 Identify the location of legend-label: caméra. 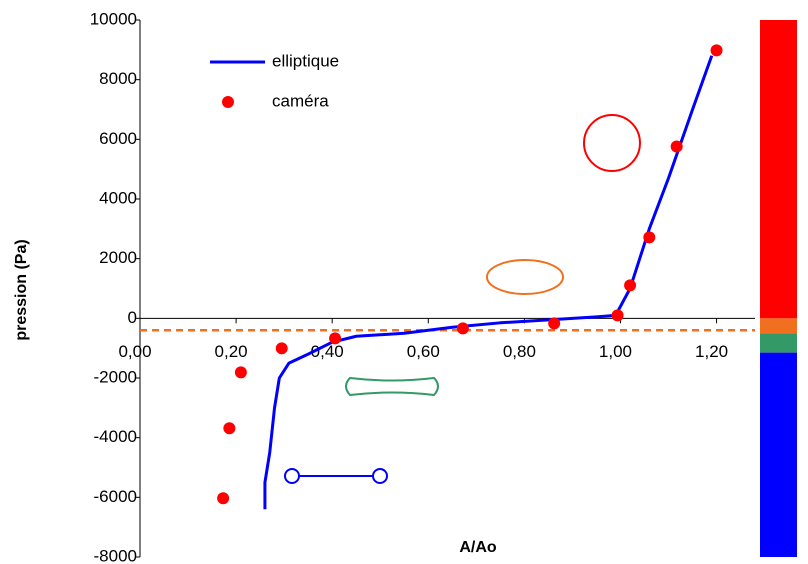
(300, 100).